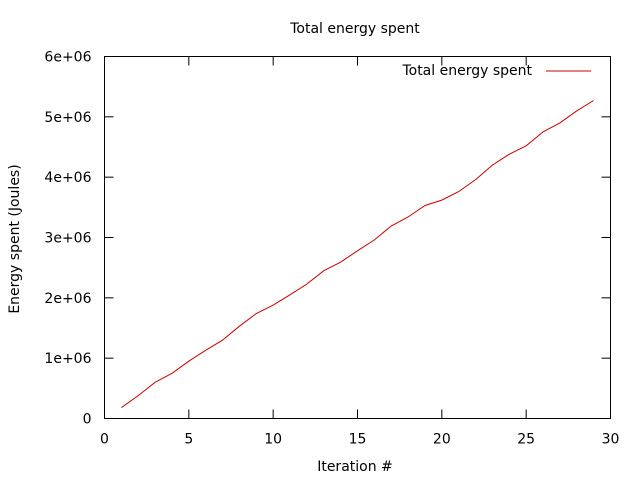 This screenshot has height=480, width=640. Describe the element at coordinates (67, 178) in the screenshot. I see `y-tick-label: 4e+06` at that location.